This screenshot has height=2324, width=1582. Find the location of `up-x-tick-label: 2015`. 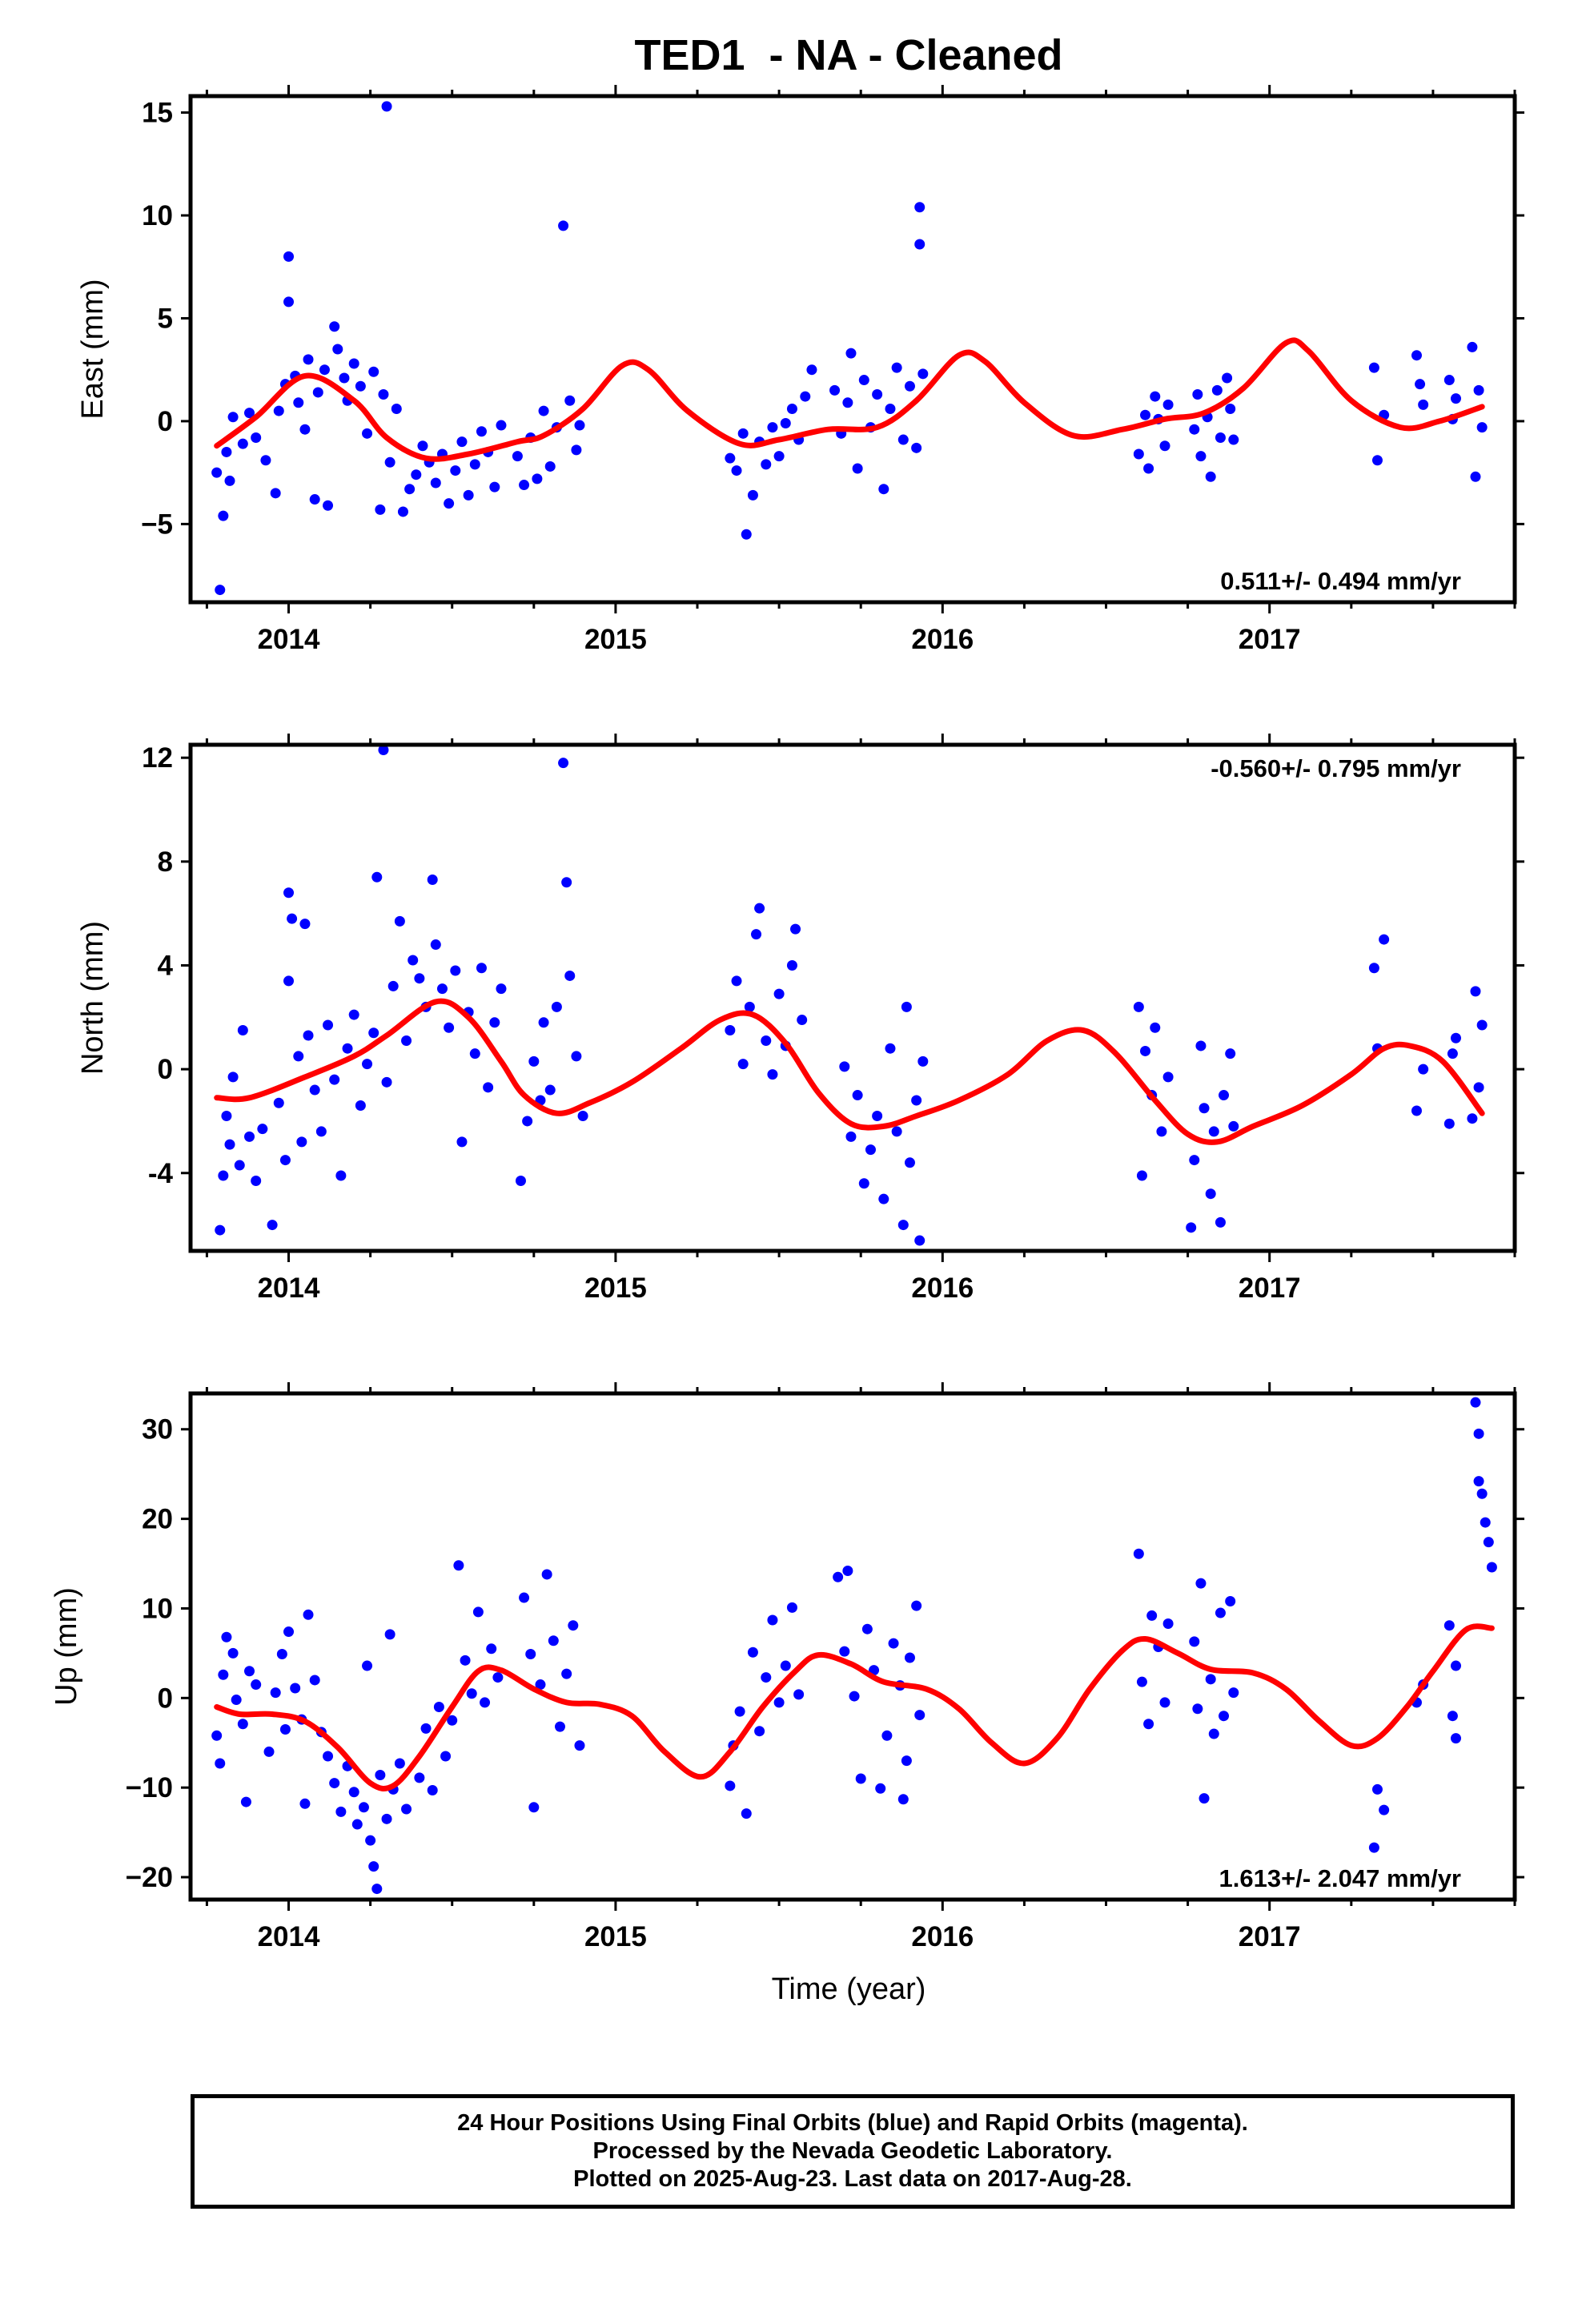

up-x-tick-label: 2015 is located at coordinates (616, 1936).